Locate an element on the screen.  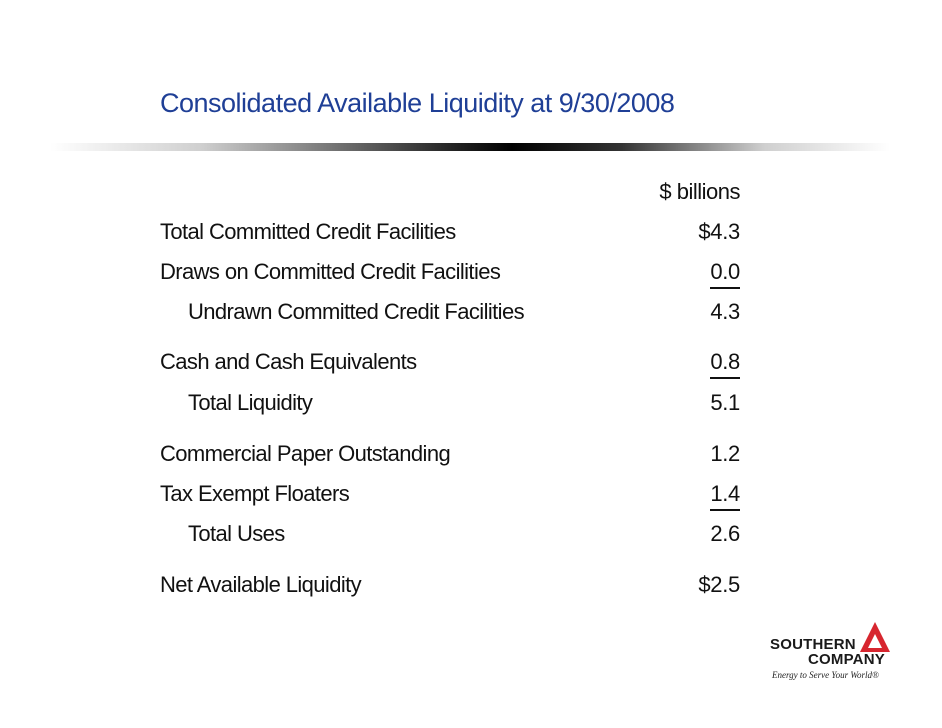
row-label: Total Uses is located at coordinates (236, 533).